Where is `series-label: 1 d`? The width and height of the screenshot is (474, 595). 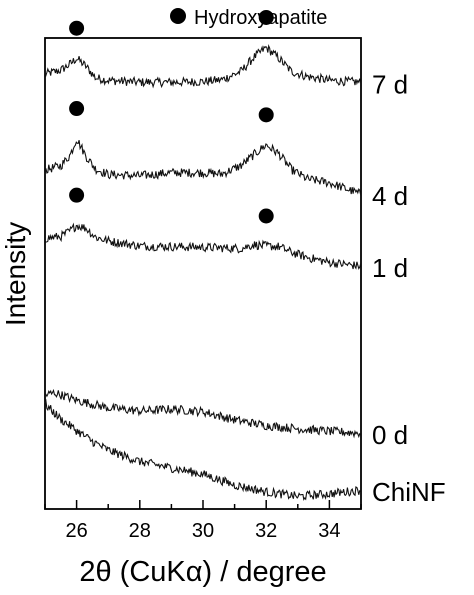 series-label: 1 d is located at coordinates (390, 268).